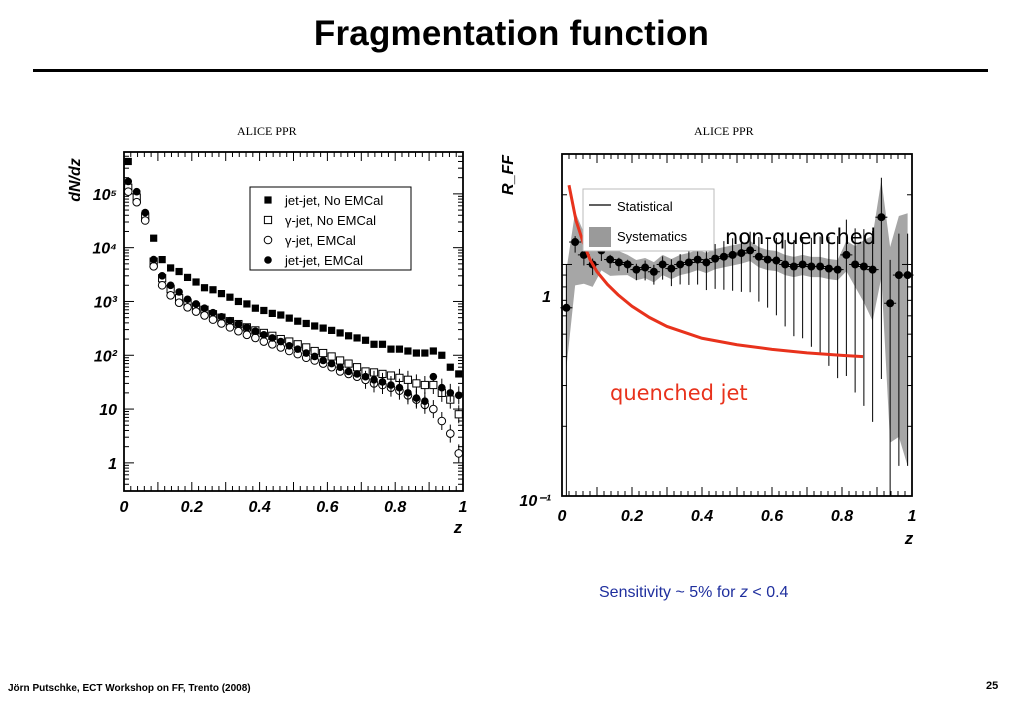  What do you see at coordinates (912, 516) in the screenshot?
I see `right-x-tick-label: 1` at bounding box center [912, 516].